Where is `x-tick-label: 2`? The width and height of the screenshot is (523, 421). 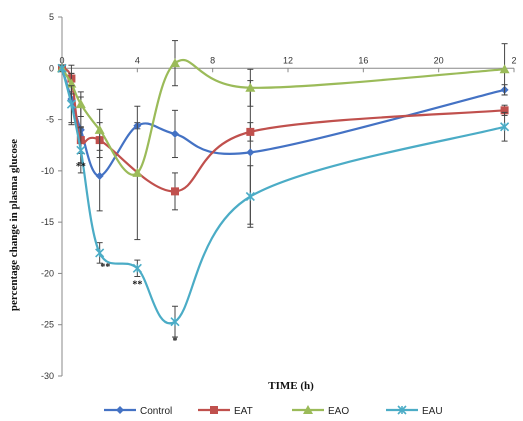
x-tick-label: 2 is located at coordinates (513, 60).